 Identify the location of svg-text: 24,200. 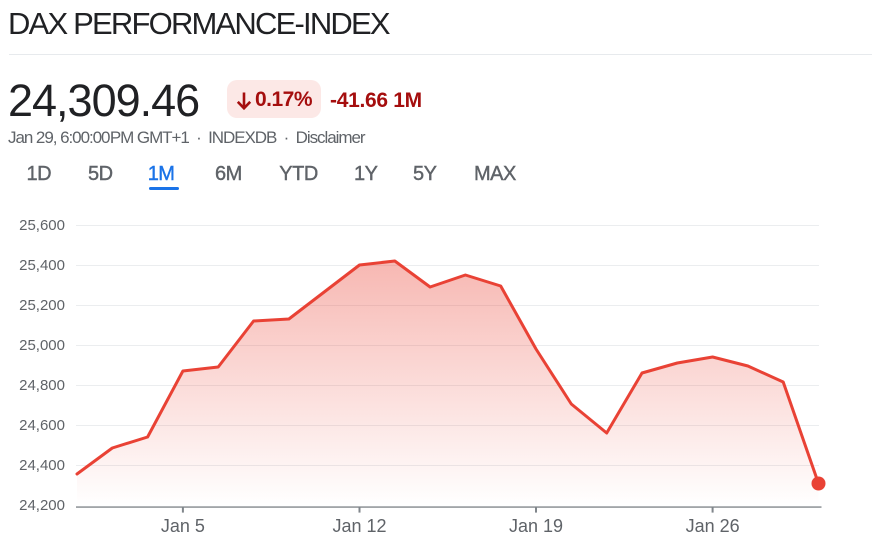
(42, 505).